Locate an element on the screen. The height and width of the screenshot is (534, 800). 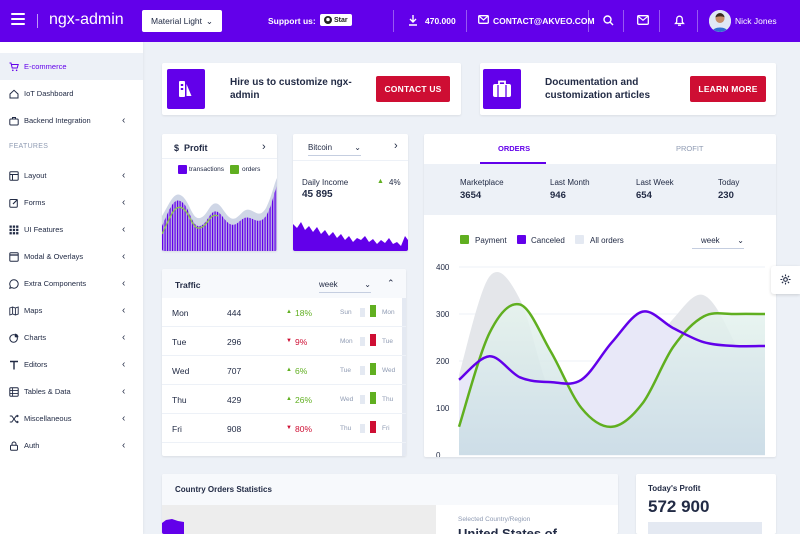
sidebar-item-label: Editors is located at coordinates (36, 364).